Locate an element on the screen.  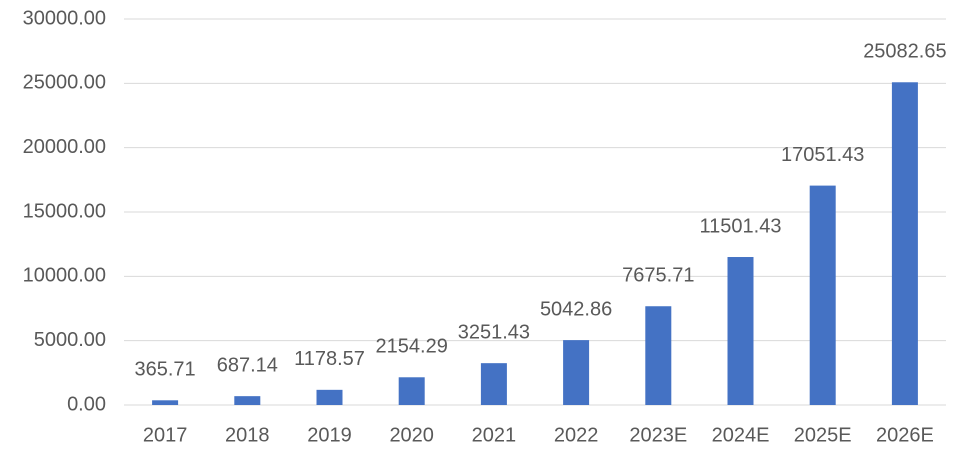
data-label: 3251.43 is located at coordinates (494, 332).